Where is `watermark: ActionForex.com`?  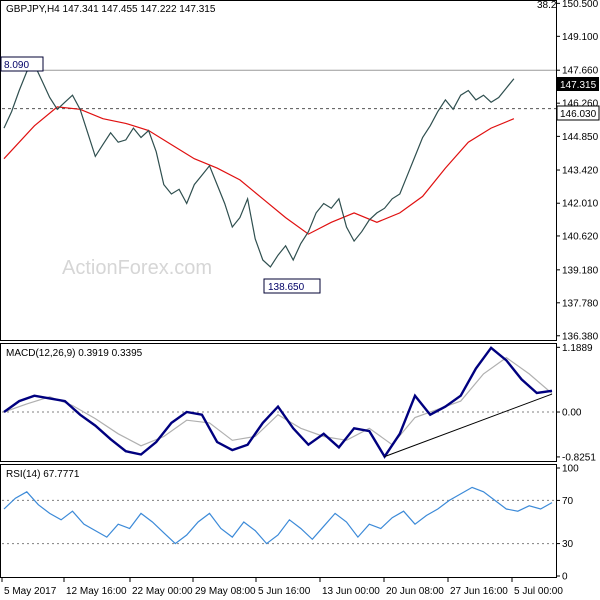 watermark: ActionForex.com is located at coordinates (137, 268).